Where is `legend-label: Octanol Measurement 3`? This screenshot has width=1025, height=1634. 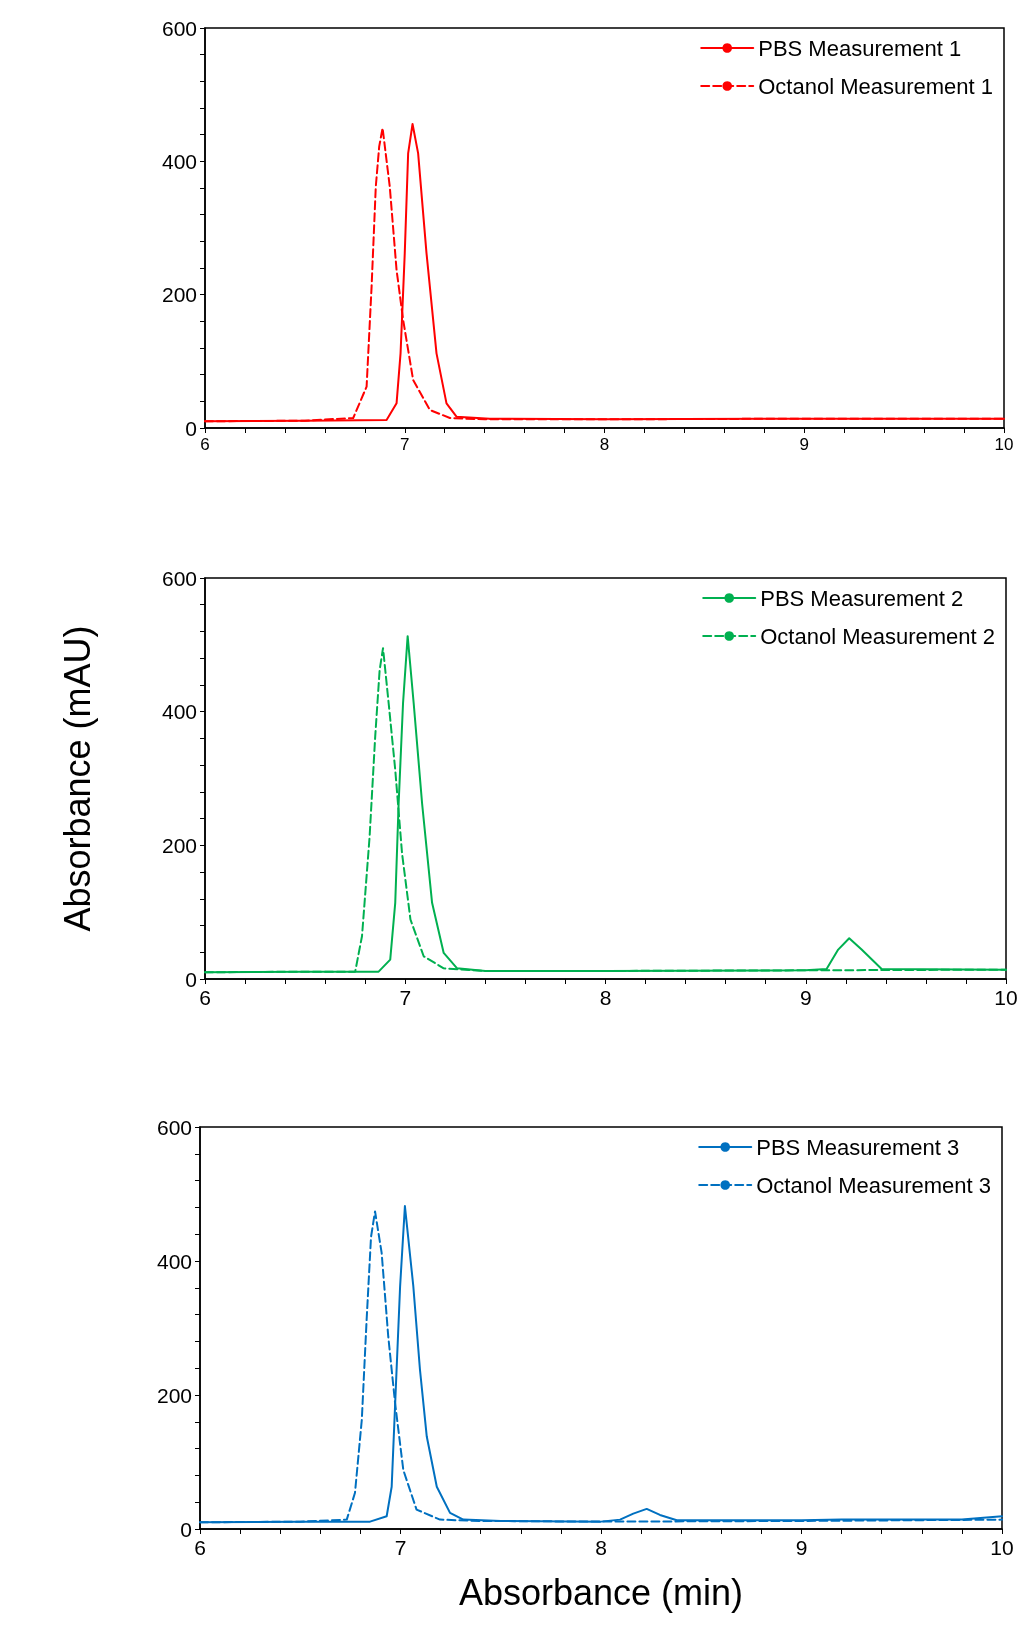 legend-label: Octanol Measurement 3 is located at coordinates (873, 1185).